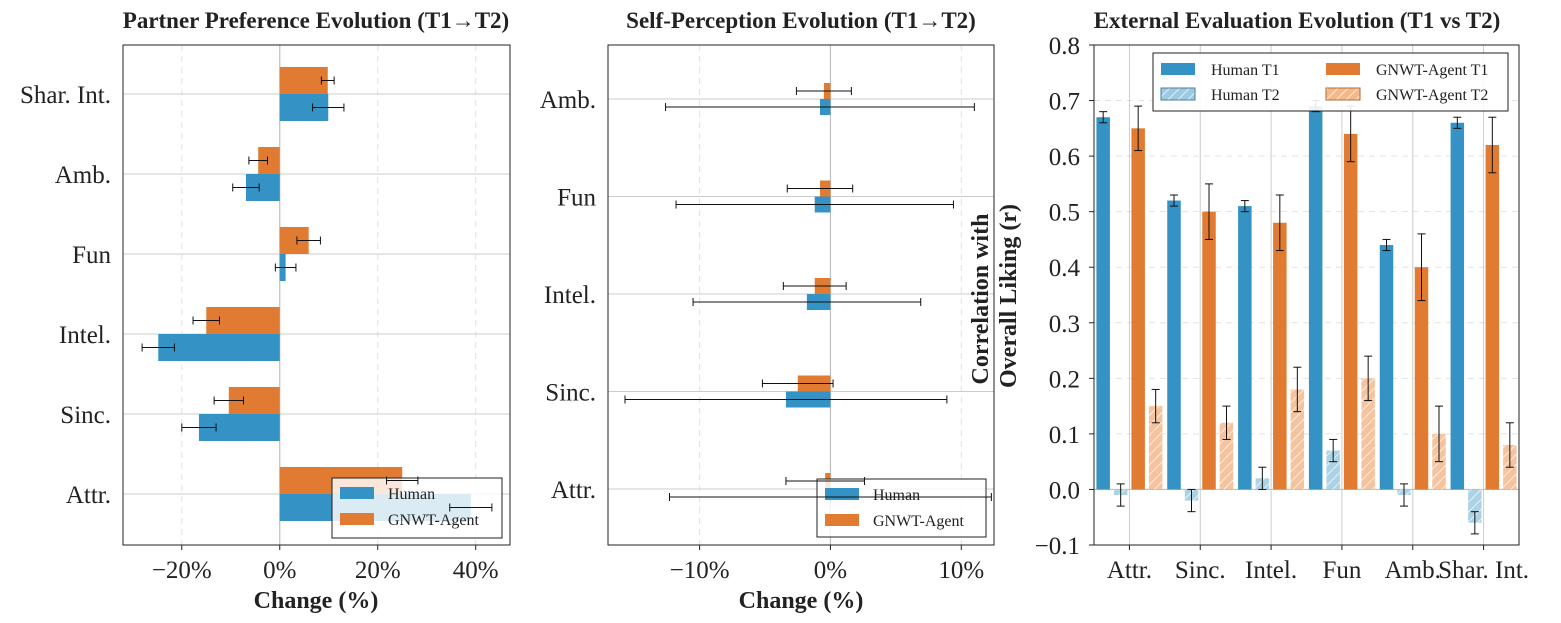 The image size is (1561, 623). What do you see at coordinates (995, 296) in the screenshot?
I see `y-axis-label: Correlation with Overall Liking (r)` at bounding box center [995, 296].